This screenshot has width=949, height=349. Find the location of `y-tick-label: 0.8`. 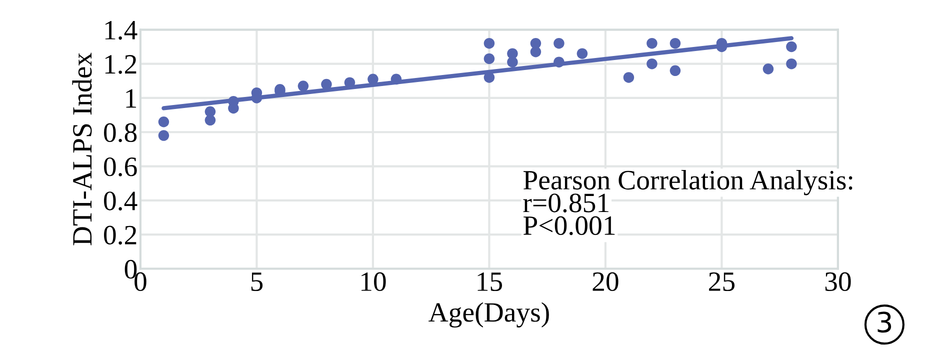

y-tick-label: 0.8 is located at coordinates (120, 132).